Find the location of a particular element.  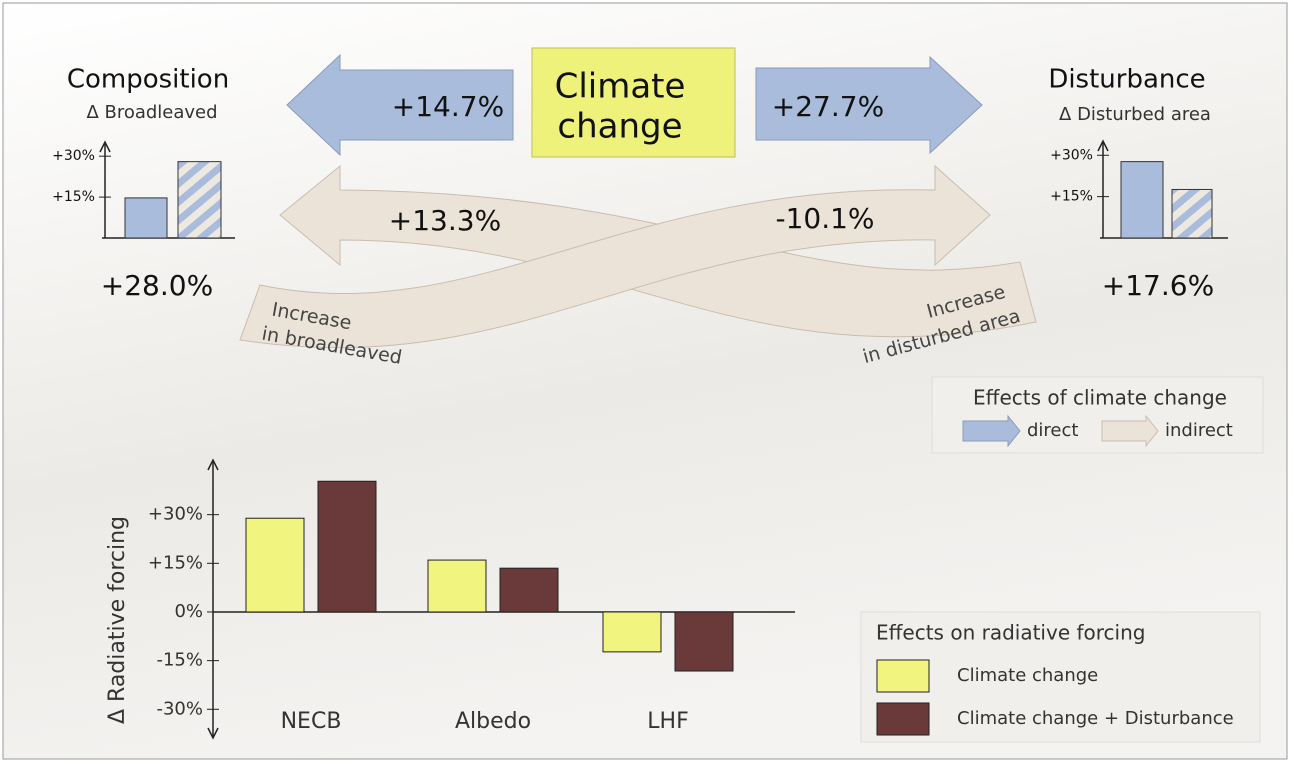

legend-label: Climate change + Disturbance is located at coordinates (1095, 718).